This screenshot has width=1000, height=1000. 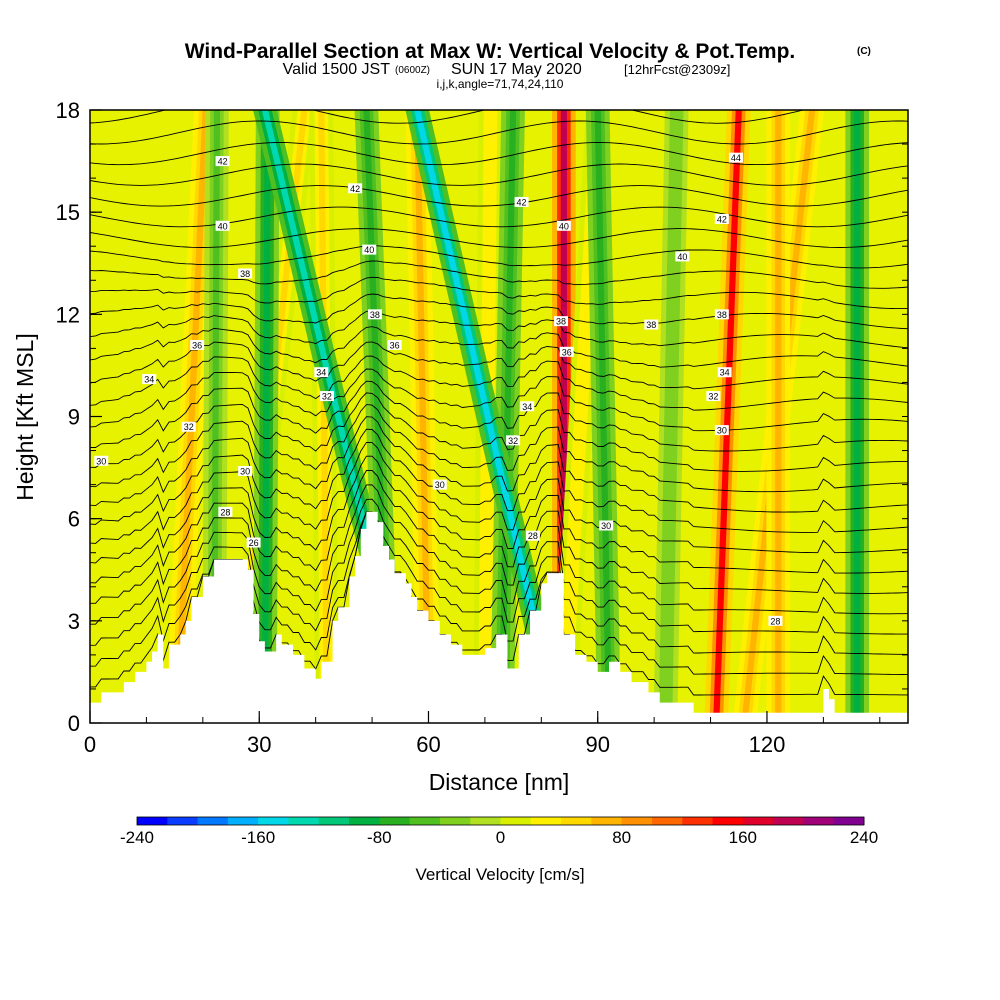 I want to click on colorbar, so click(x=500, y=821).